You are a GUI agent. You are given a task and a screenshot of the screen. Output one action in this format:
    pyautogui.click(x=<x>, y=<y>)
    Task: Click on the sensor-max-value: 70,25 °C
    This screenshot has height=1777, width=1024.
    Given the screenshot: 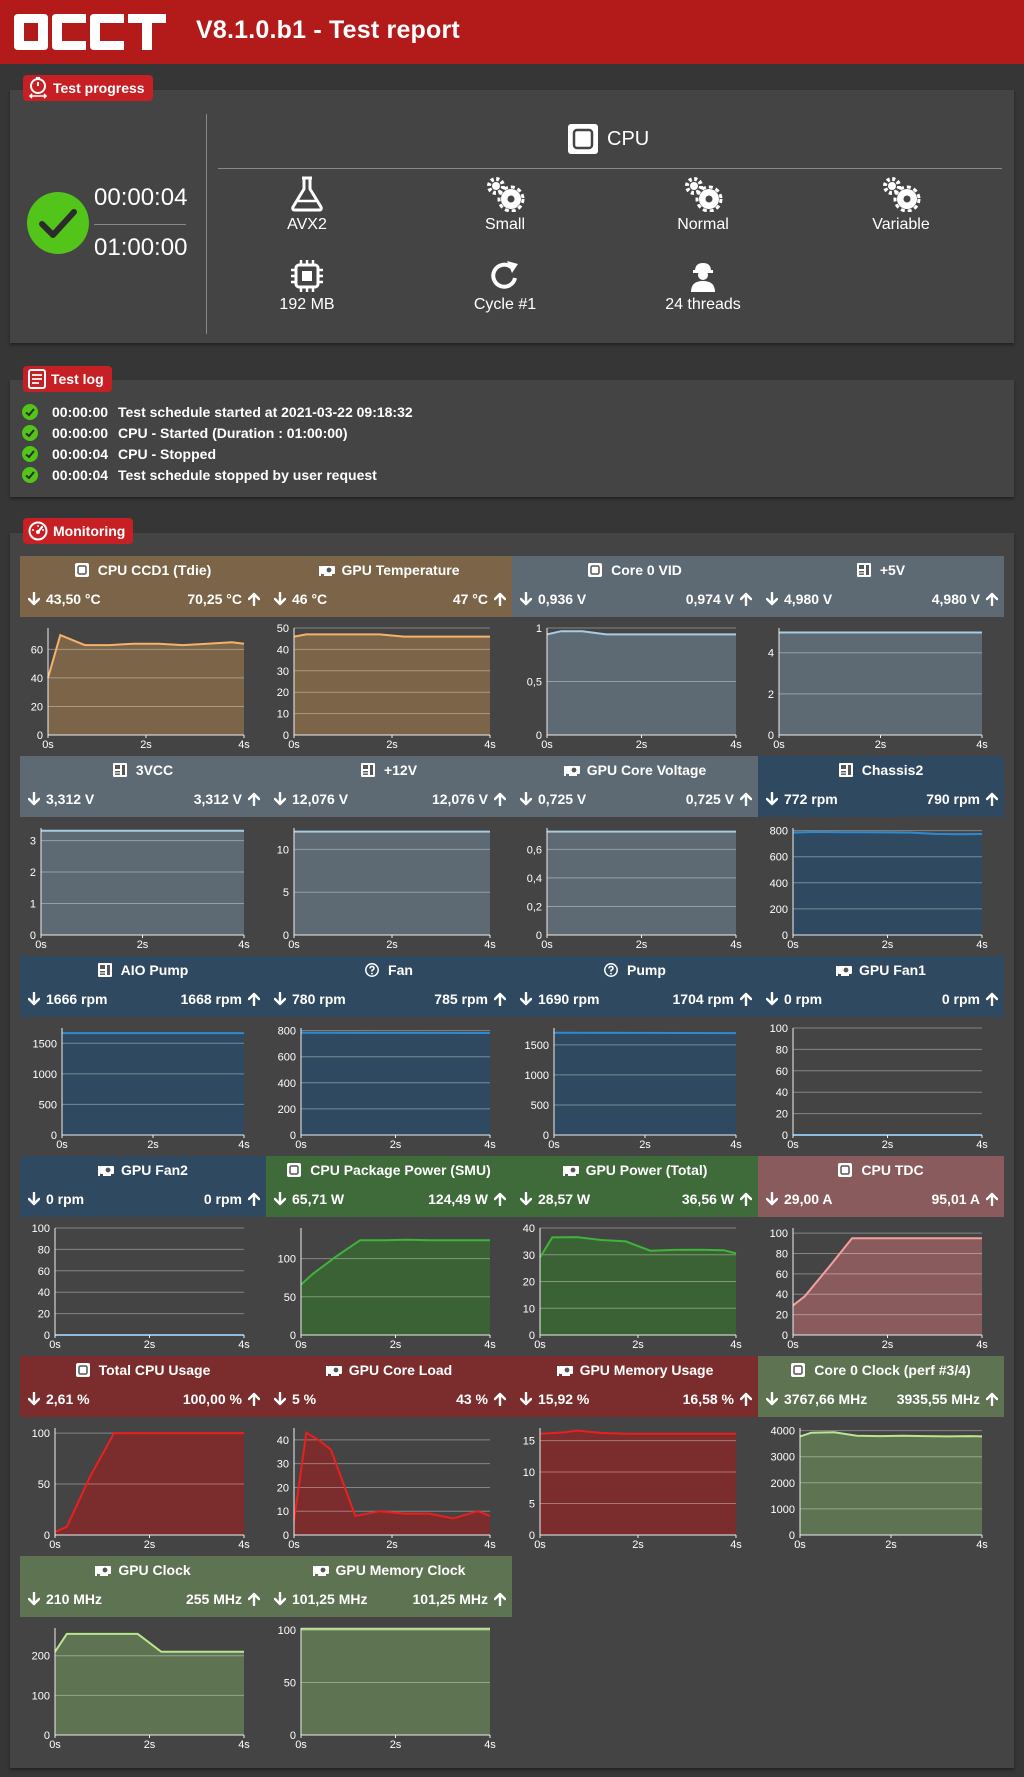 What is the action you would take?
    pyautogui.click(x=214, y=599)
    